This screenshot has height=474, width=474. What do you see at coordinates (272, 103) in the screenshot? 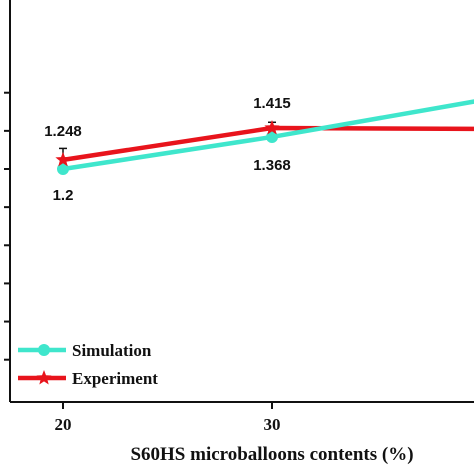
I see `experiment-data-label: 1.415` at bounding box center [272, 103].